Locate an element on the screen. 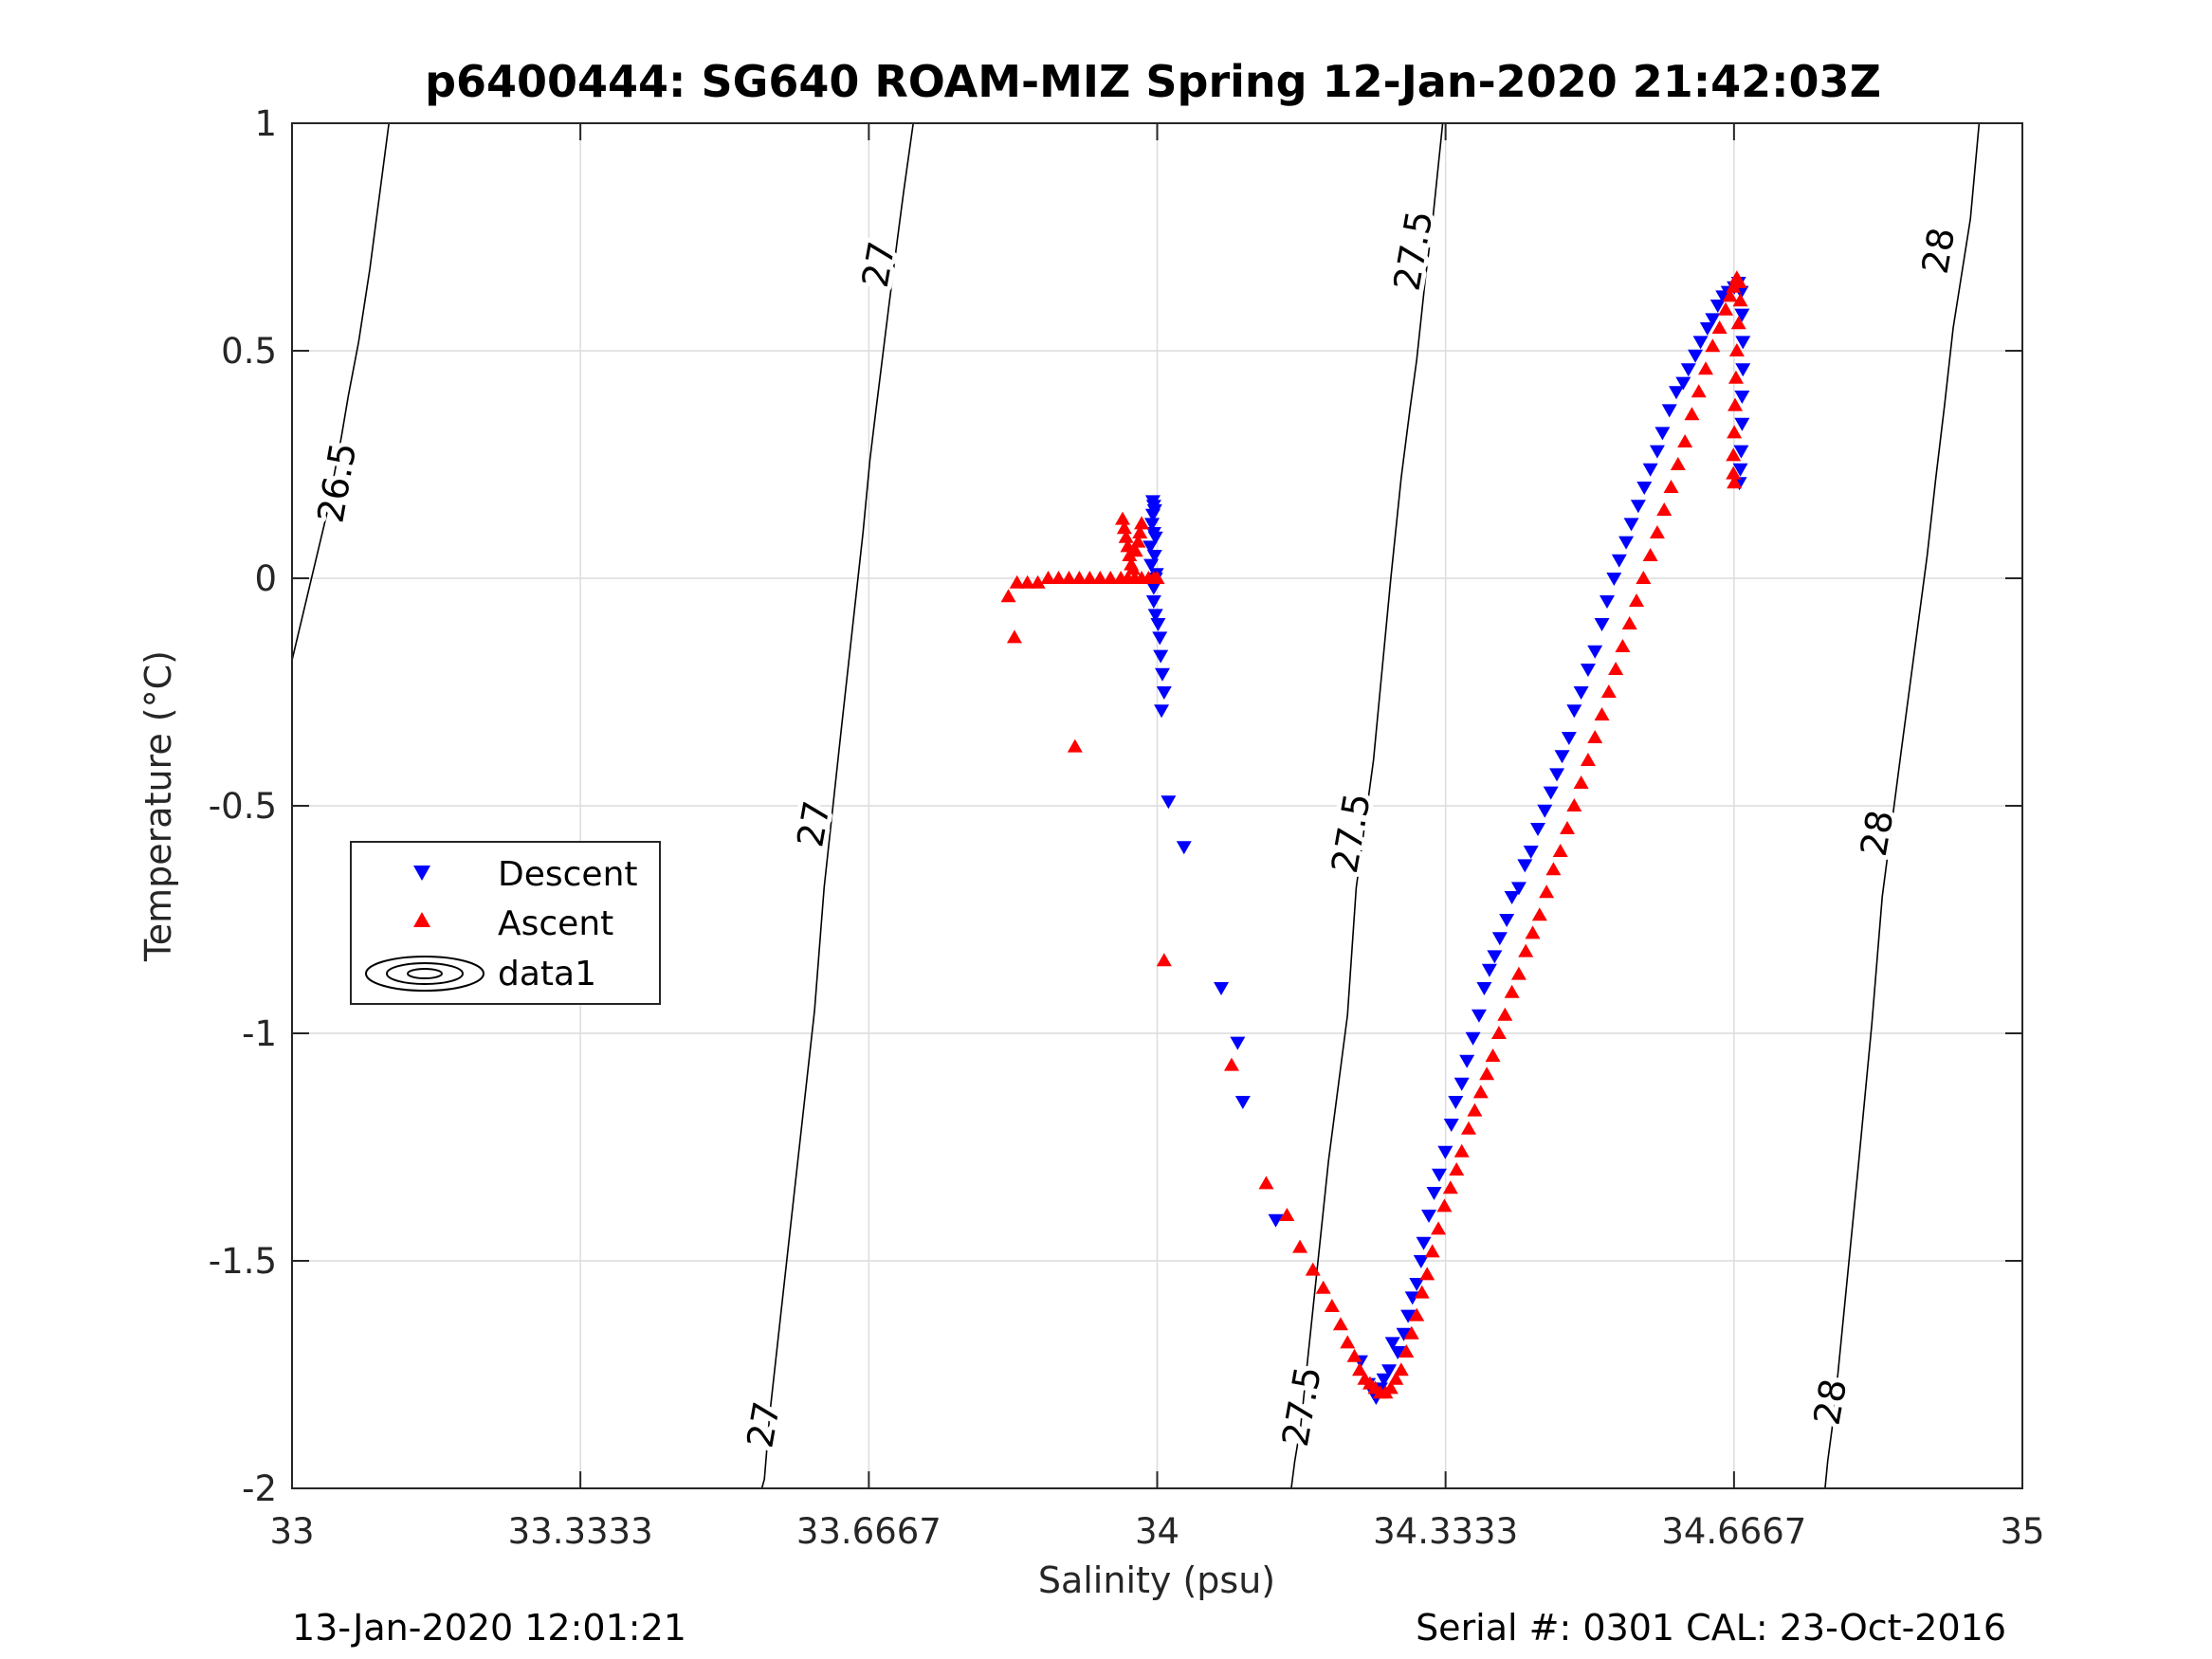  x-tick-label: 34 is located at coordinates (1157, 1531).